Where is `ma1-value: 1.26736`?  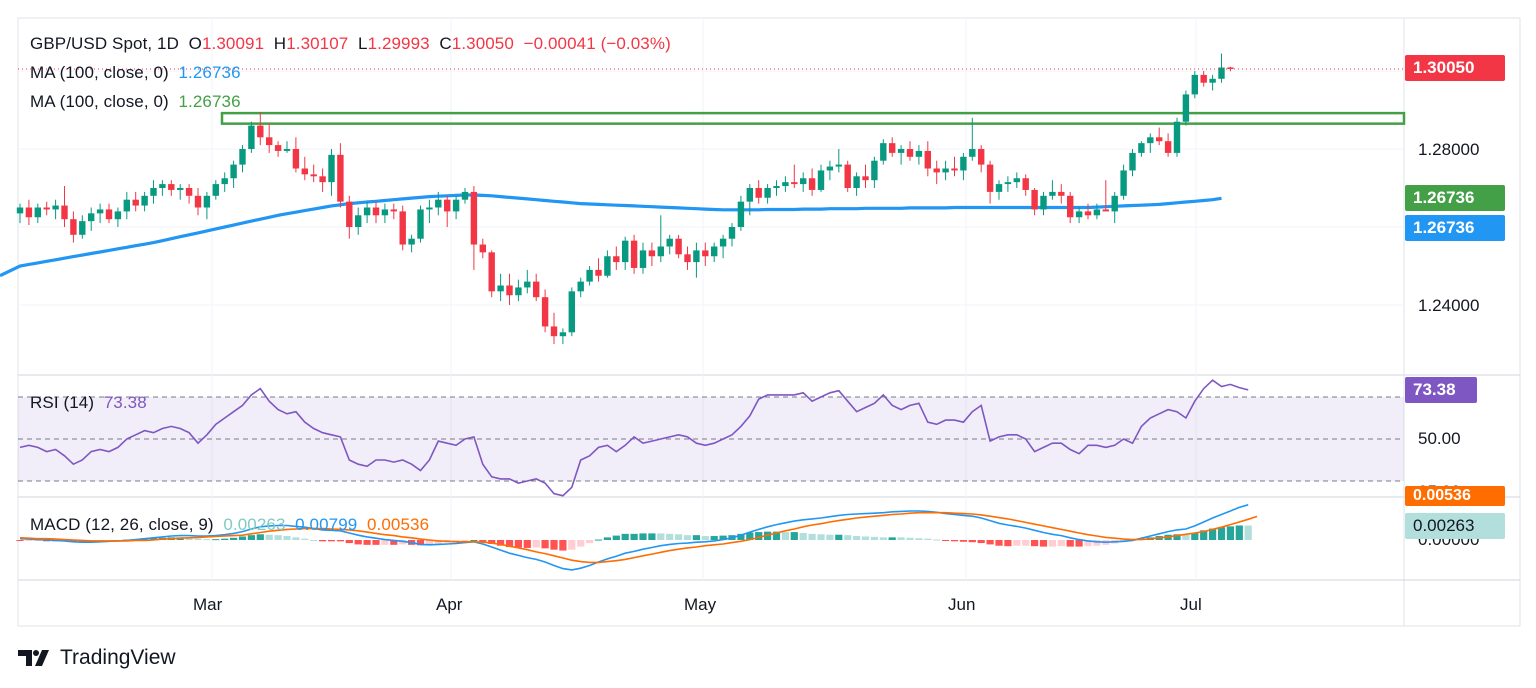 ma1-value: 1.26736 is located at coordinates (209, 72).